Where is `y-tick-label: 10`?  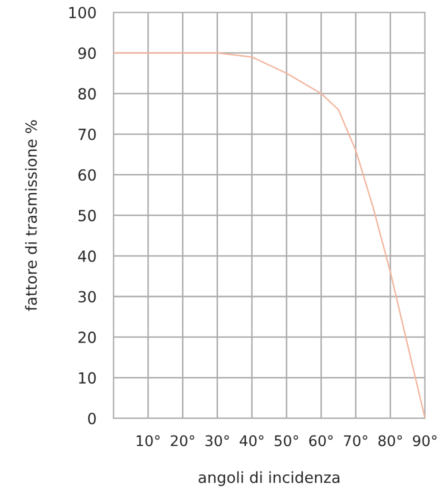
y-tick-label: 10 is located at coordinates (87, 378).